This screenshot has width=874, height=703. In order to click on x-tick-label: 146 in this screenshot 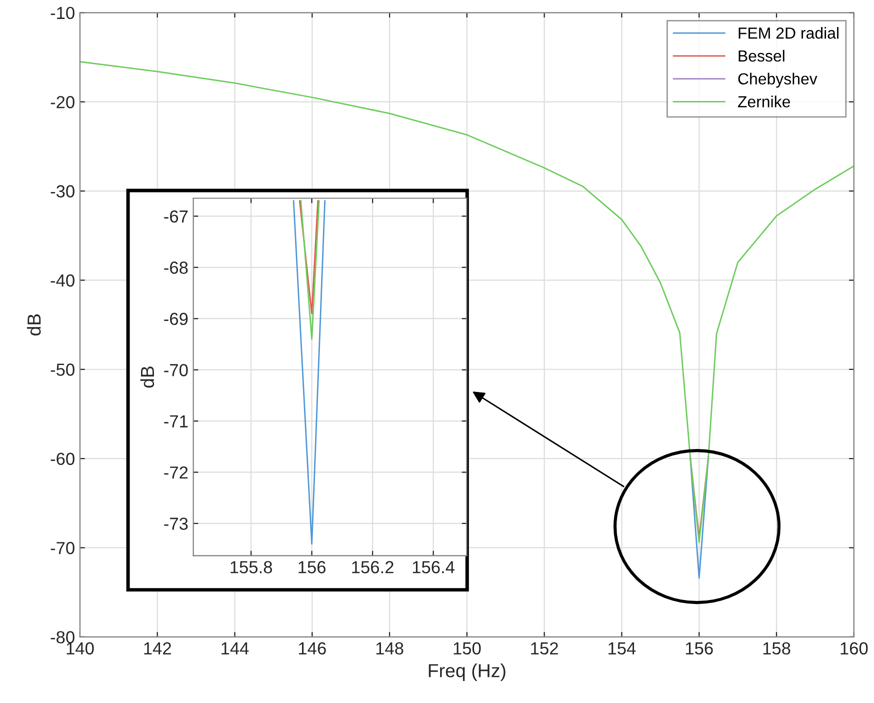, I will do `click(312, 648)`.